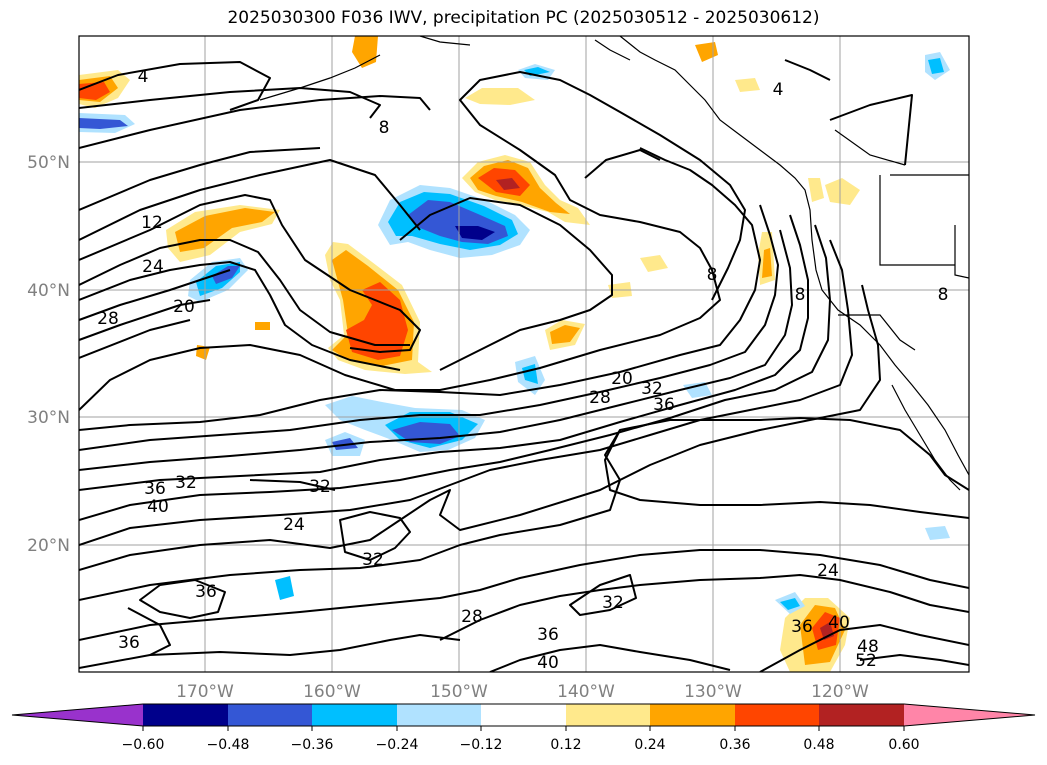 The height and width of the screenshot is (765, 1047). What do you see at coordinates (332, 692) in the screenshot?
I see `lon-label-160w: 160°W` at bounding box center [332, 692].